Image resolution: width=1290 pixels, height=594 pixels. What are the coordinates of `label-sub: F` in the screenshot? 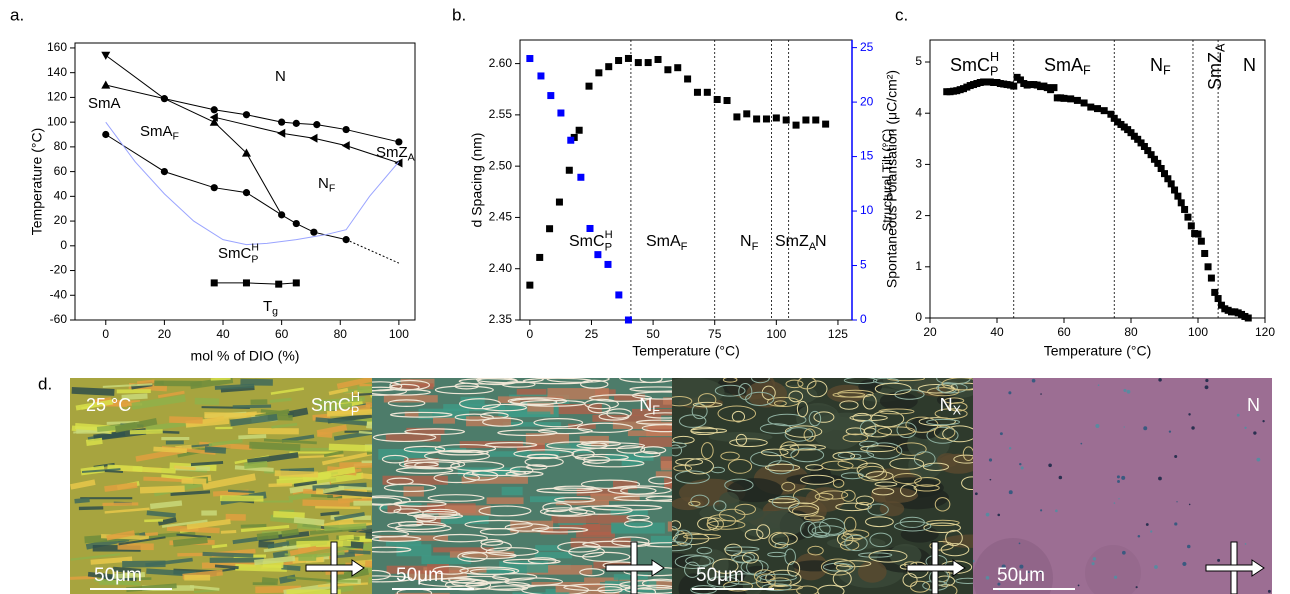 It's located at (1167, 71).